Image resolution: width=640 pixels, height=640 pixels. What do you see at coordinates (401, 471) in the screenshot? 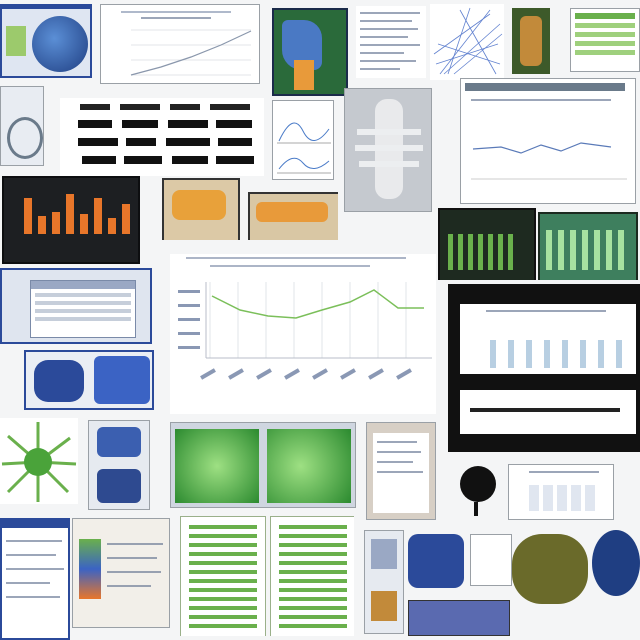
I see `tile-brown-document` at bounding box center [401, 471].